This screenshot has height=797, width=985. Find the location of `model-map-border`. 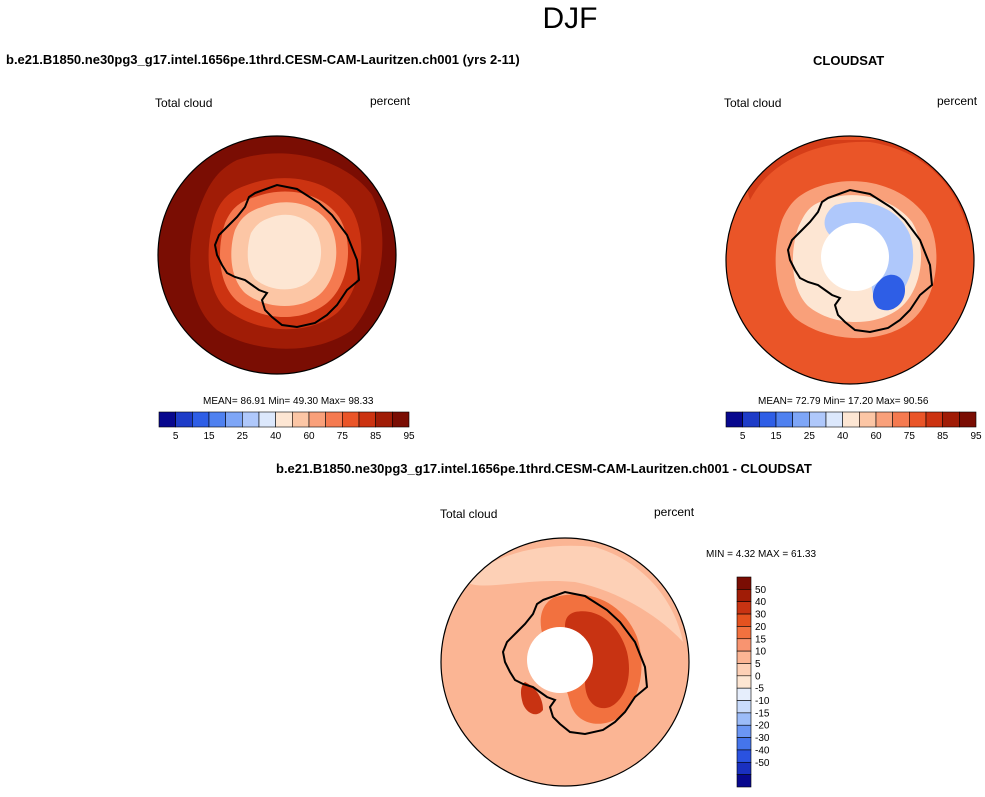

model-map-border is located at coordinates (277, 255).